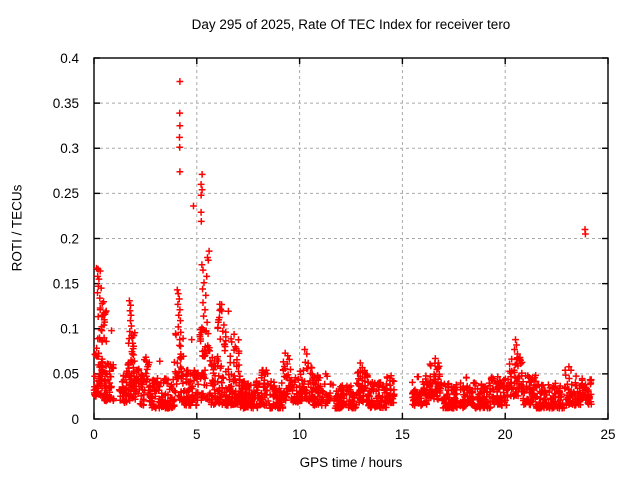  What do you see at coordinates (66, 193) in the screenshot?
I see `y-tick-label: 0.25` at bounding box center [66, 193].